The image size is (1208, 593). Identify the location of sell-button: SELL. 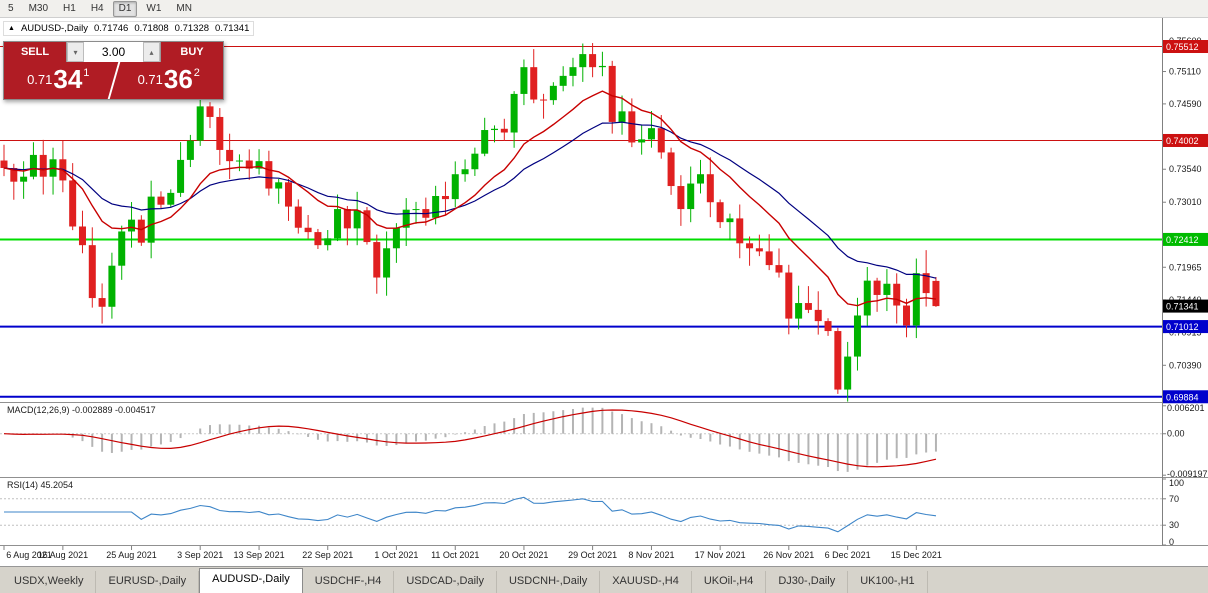
(35, 52).